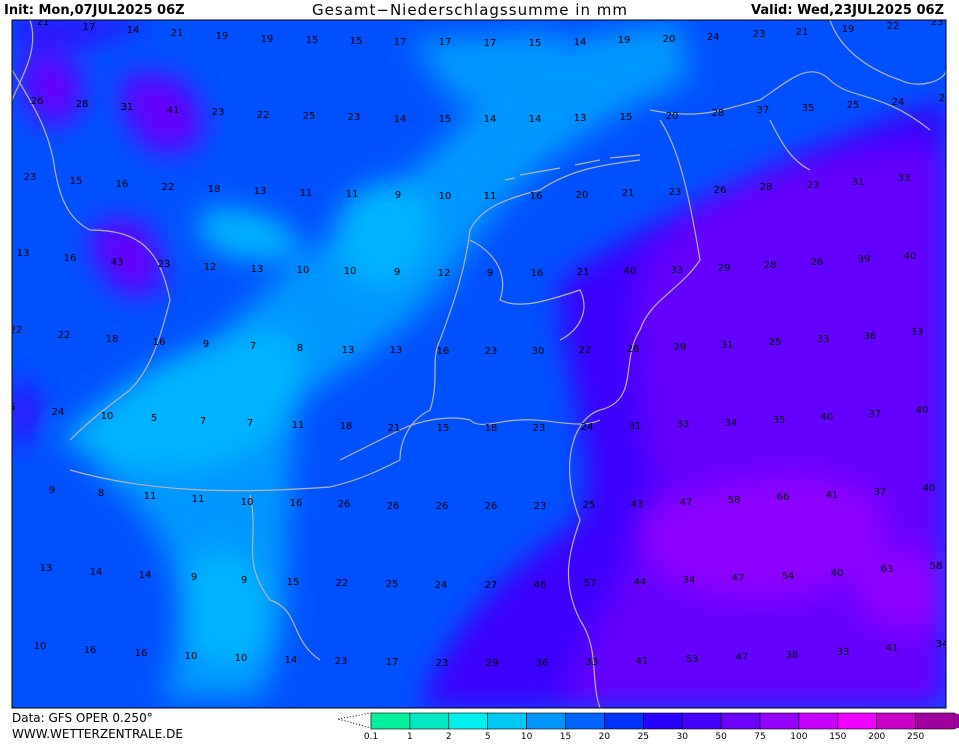  Describe the element at coordinates (542, 663) in the screenshot. I see `precip-label: 36` at that location.